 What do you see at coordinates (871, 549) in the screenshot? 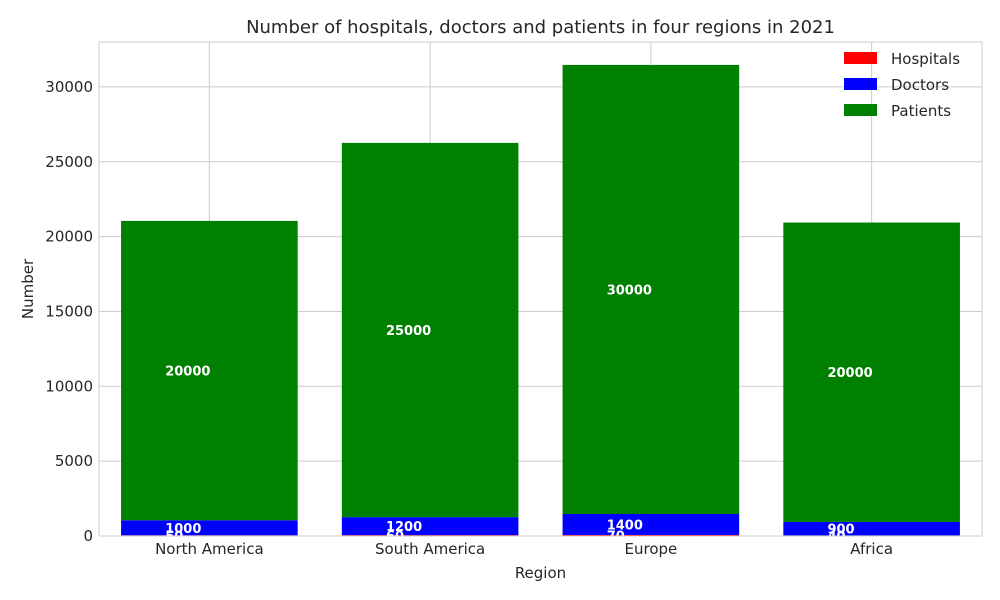
I see `x-tick-label: Africa` at bounding box center [871, 549].